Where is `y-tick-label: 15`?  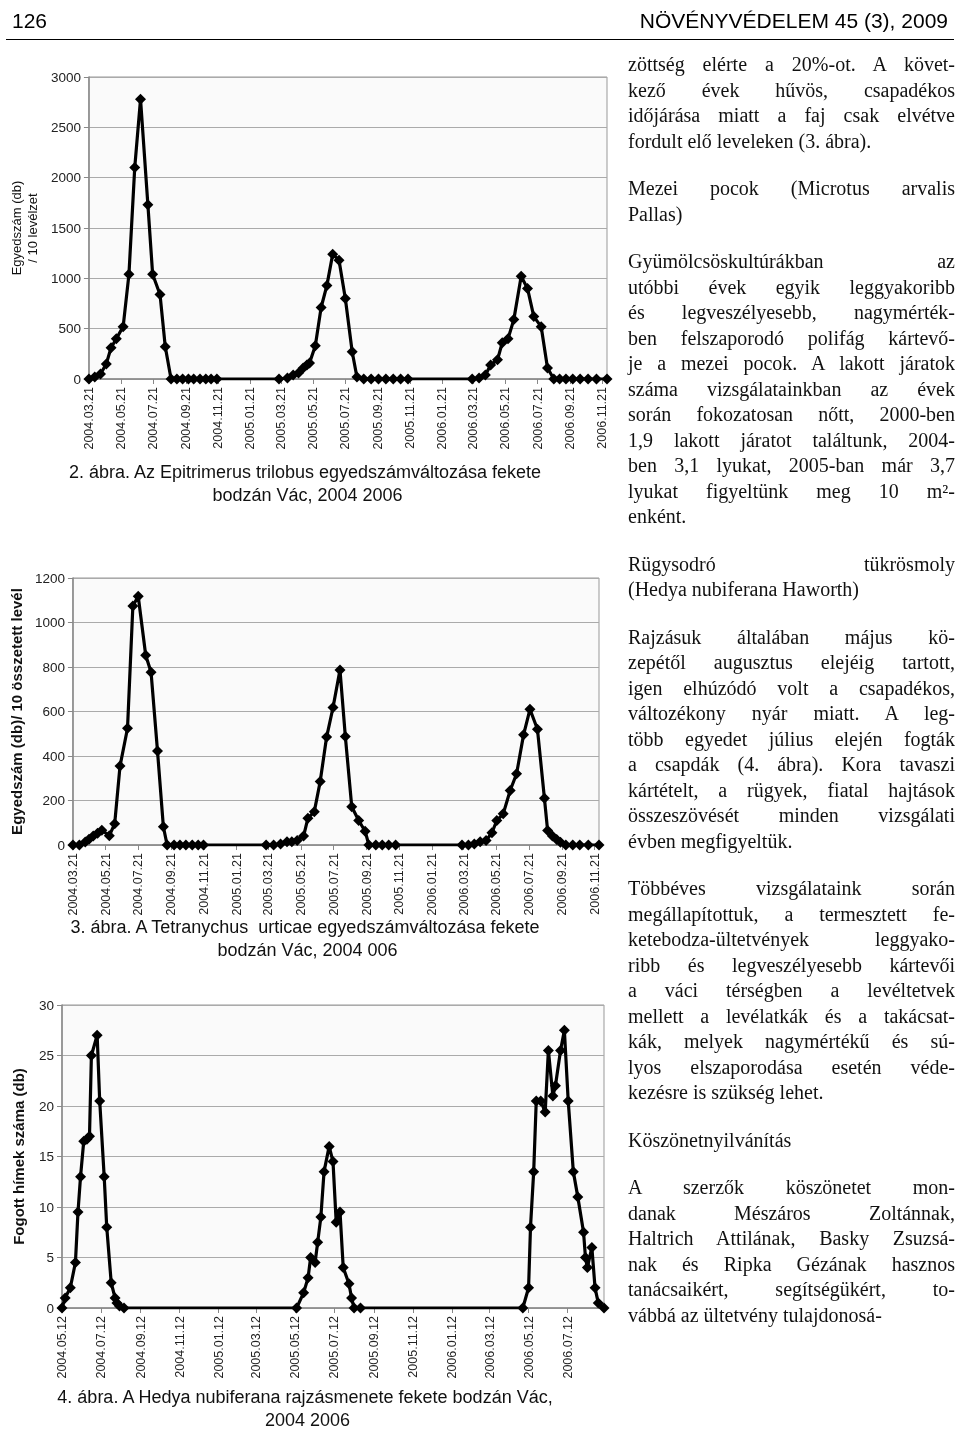 y-tick-label: 15 is located at coordinates (46, 1156).